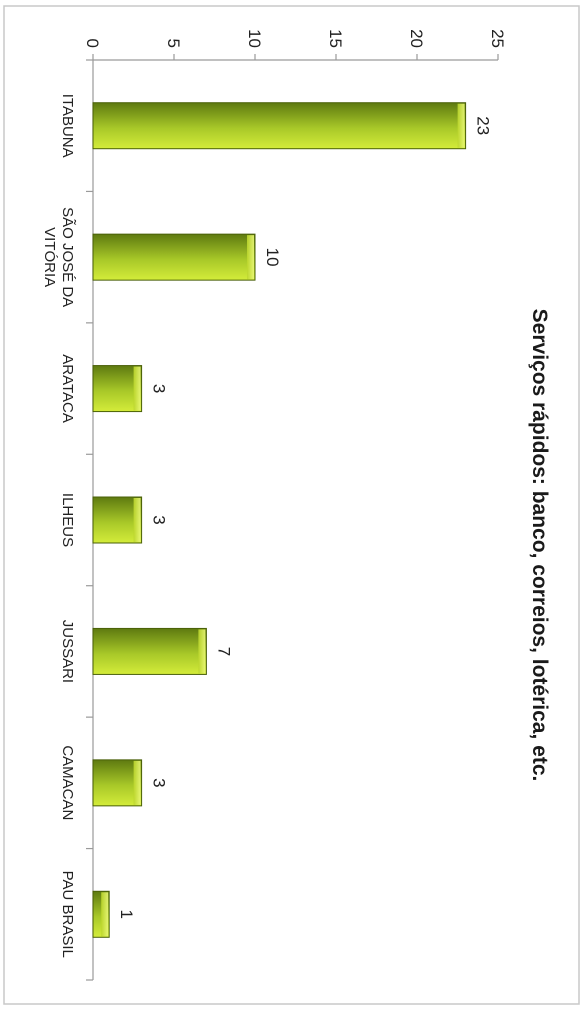 This screenshot has width=583, height=1010. I want to click on y-tick-label: 5, so click(173, 43).